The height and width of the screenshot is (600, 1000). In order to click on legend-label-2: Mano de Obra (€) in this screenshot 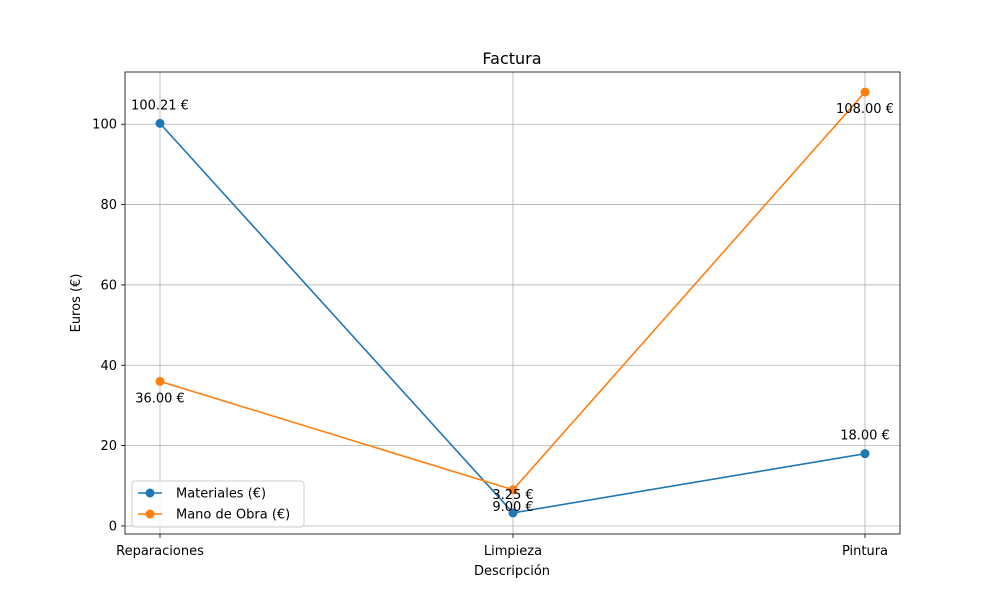, I will do `click(233, 515)`.